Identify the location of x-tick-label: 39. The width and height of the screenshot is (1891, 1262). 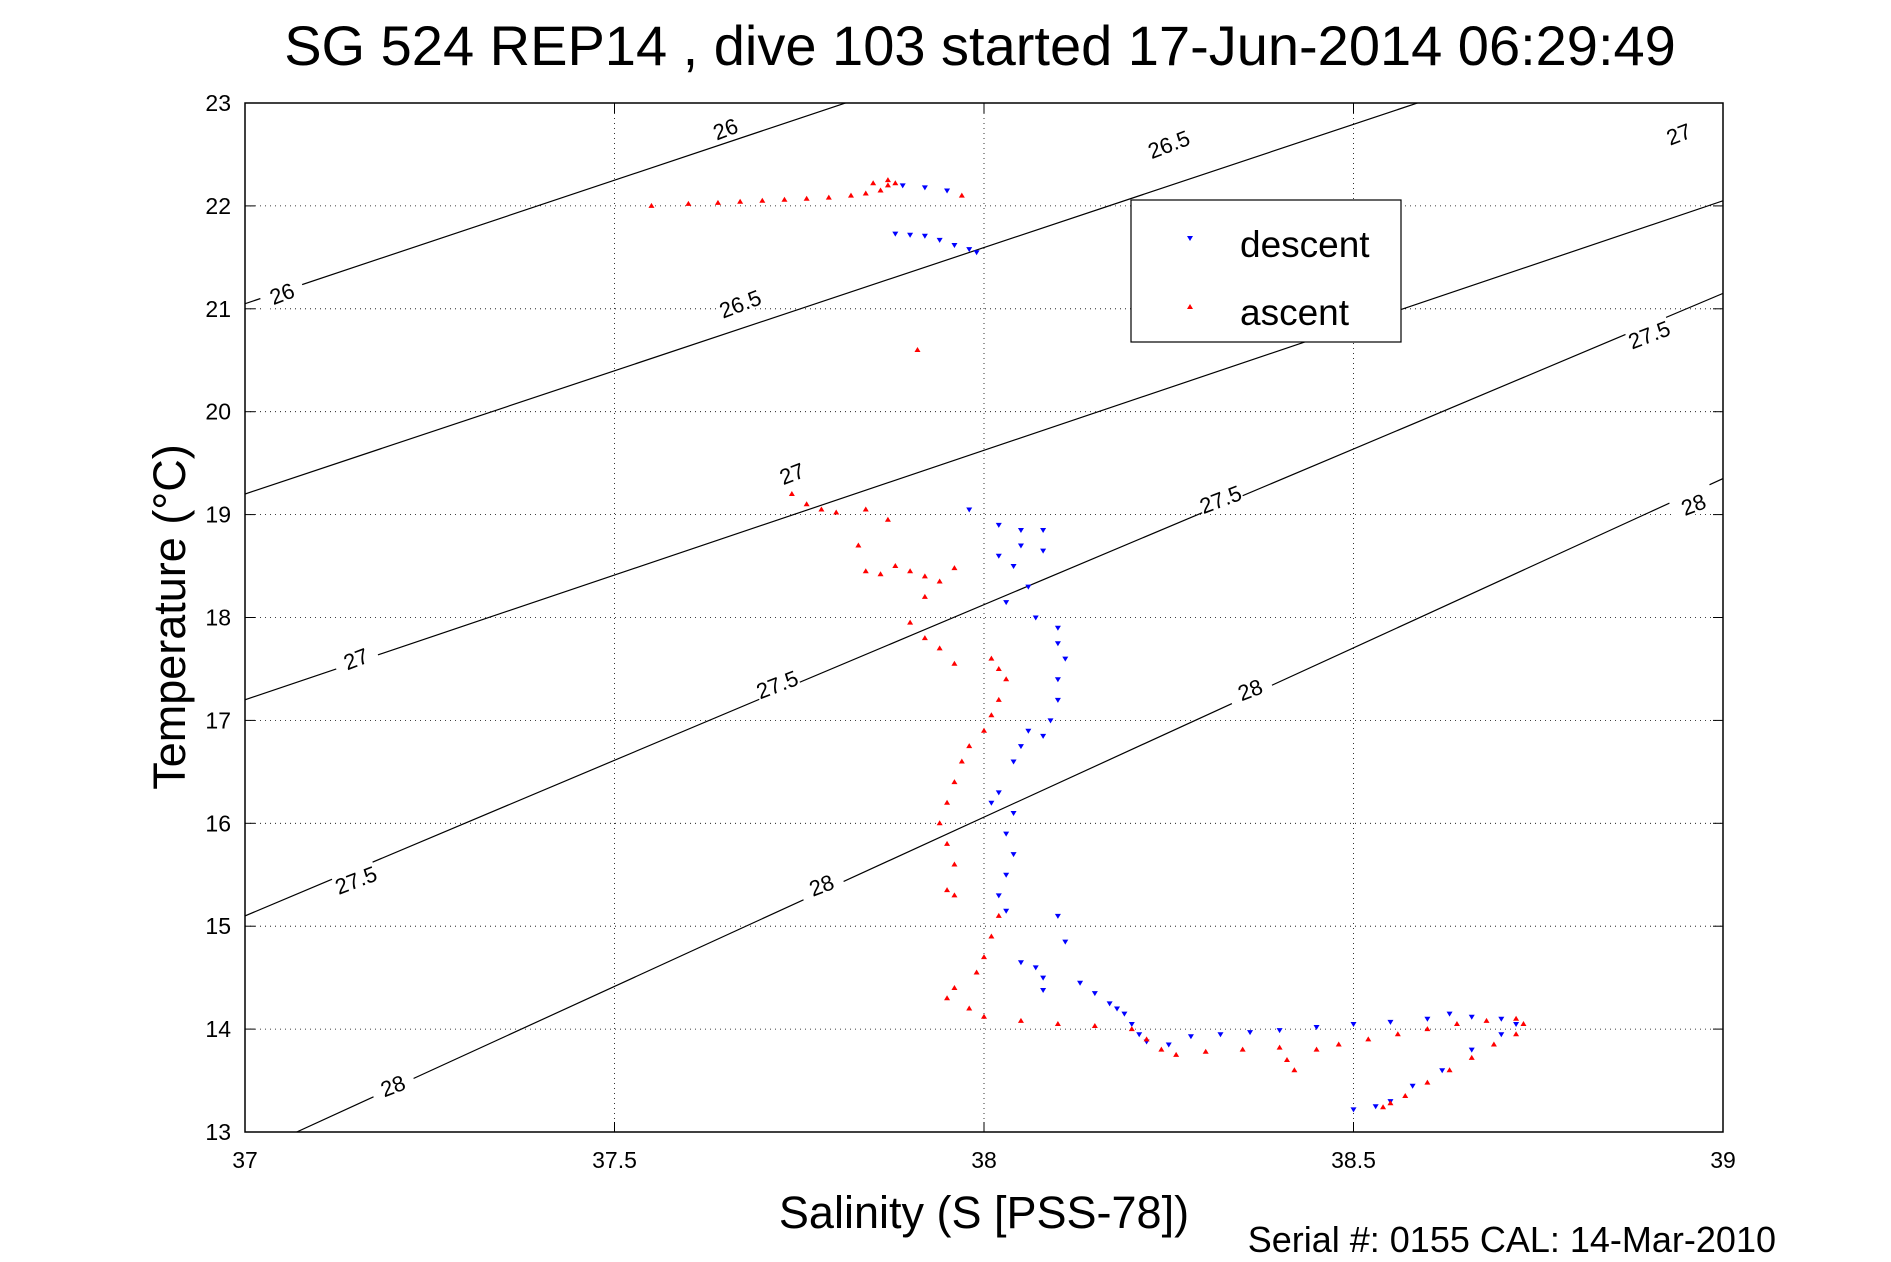
(1723, 1160).